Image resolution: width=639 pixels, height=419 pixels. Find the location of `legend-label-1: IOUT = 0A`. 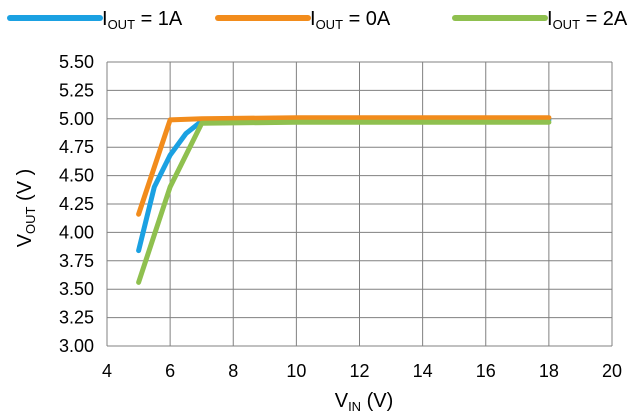

legend-label-1: IOUT = 0A is located at coordinates (350, 20).